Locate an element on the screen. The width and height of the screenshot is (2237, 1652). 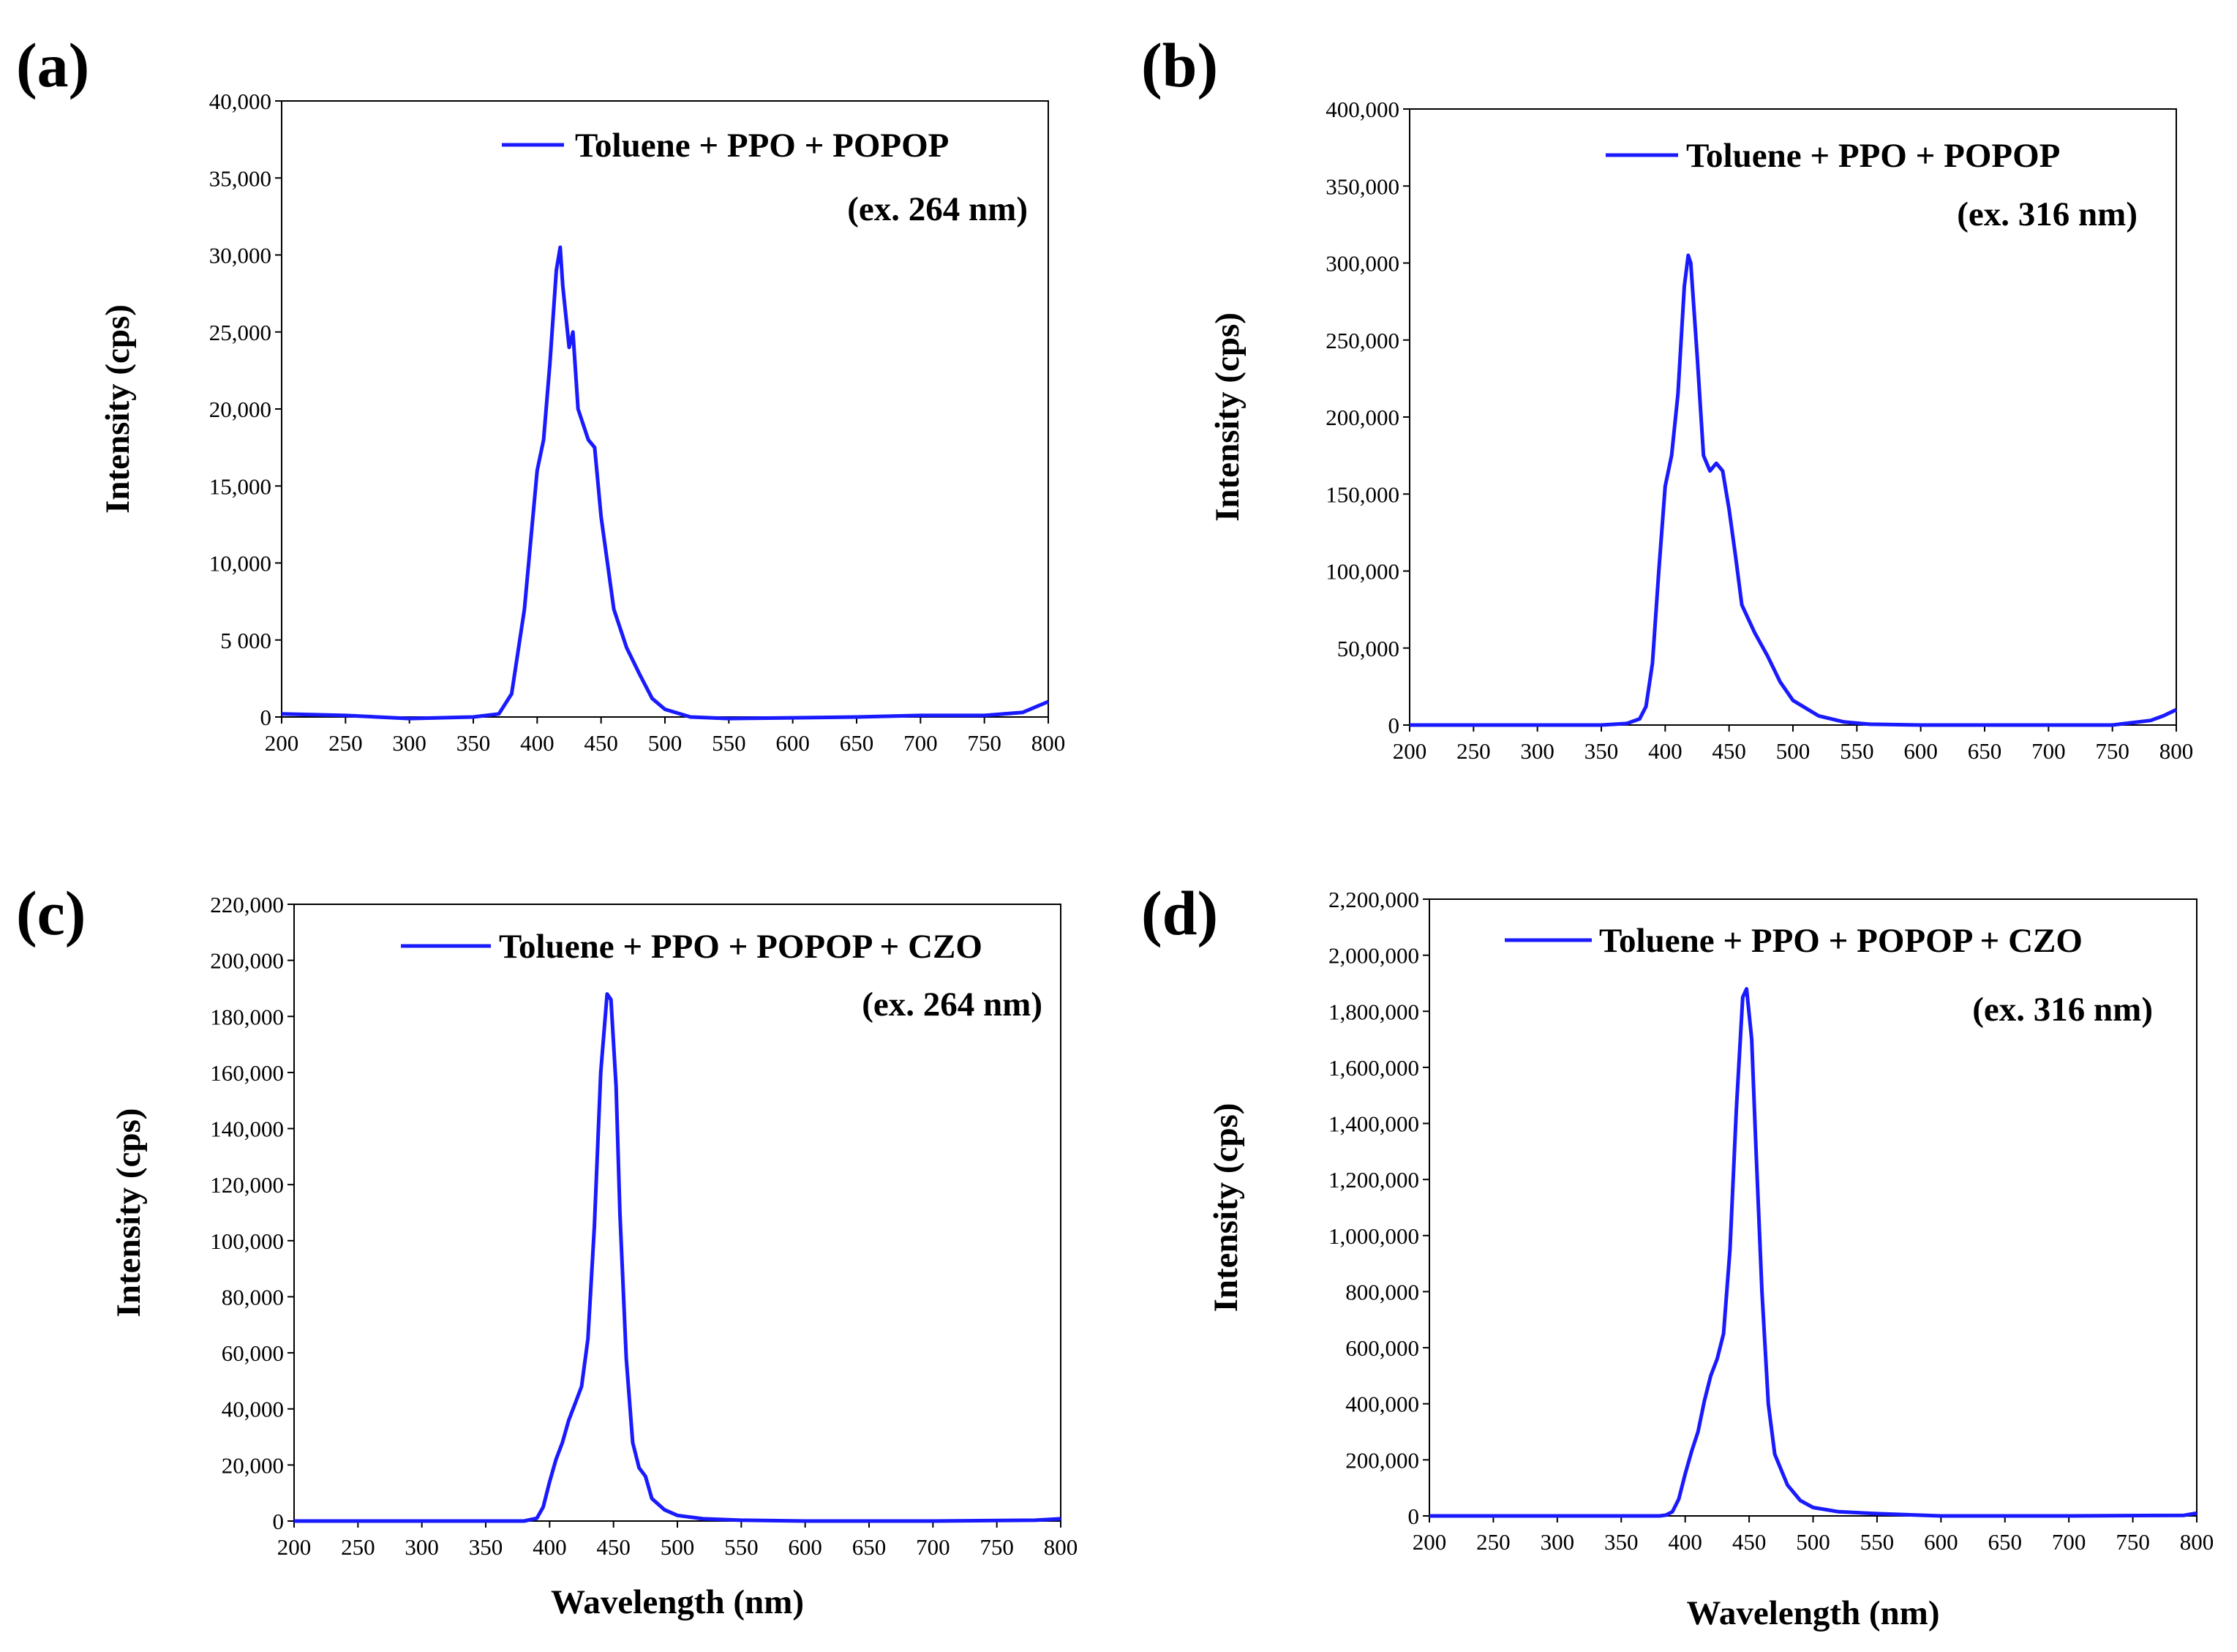
panel-label: (b) is located at coordinates (1179, 65).